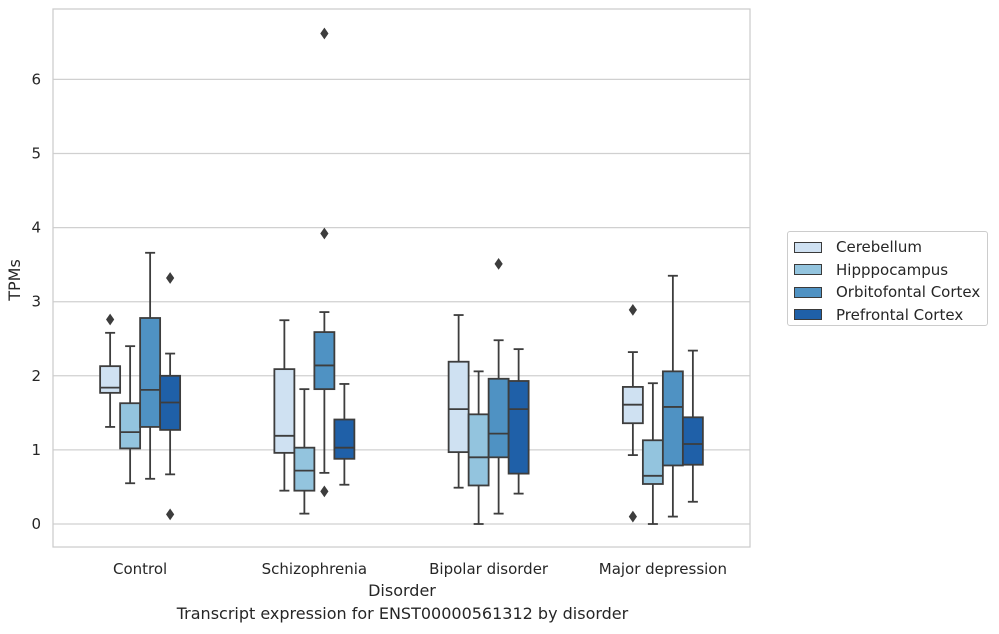  I want to click on legend-item-cerebellum: Cerebellum, so click(890, 247).